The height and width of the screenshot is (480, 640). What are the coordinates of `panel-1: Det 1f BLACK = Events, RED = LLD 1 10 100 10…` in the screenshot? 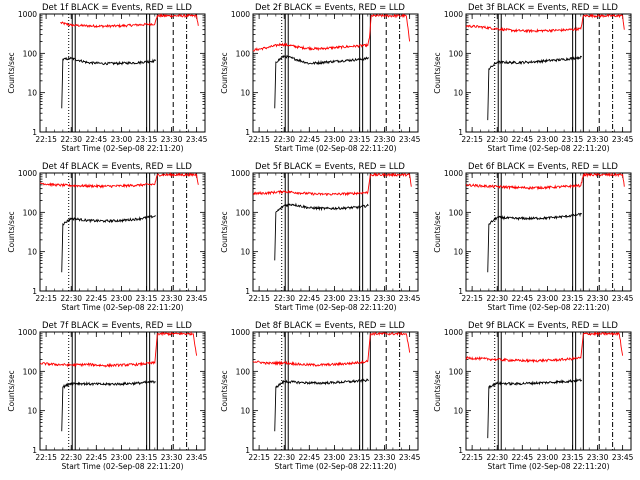 It's located at (107, 78).